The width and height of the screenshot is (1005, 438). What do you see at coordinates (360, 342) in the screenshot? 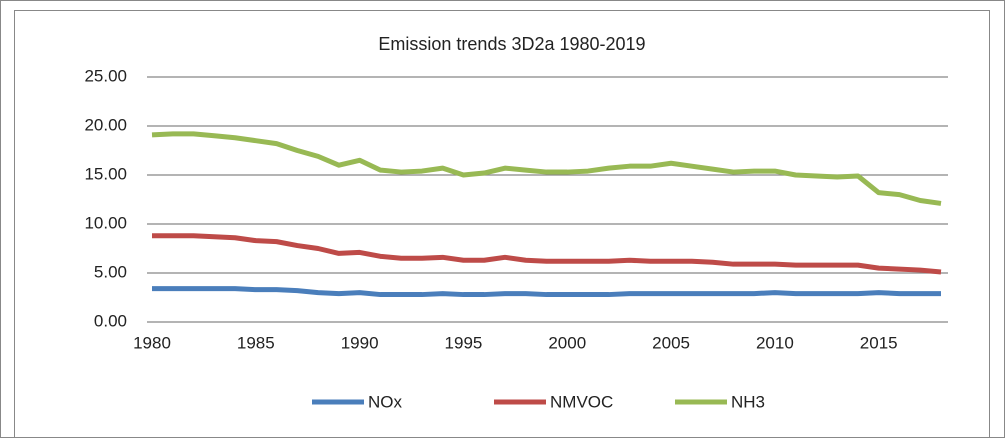
I see `x-tick-label: 1990` at bounding box center [360, 342].